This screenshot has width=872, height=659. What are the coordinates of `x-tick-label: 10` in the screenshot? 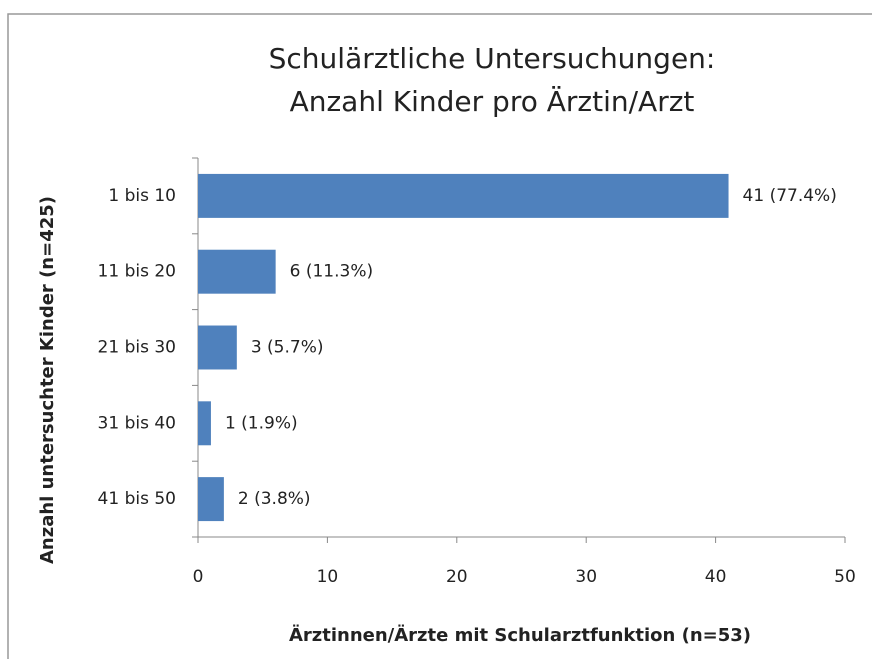 It's located at (328, 577).